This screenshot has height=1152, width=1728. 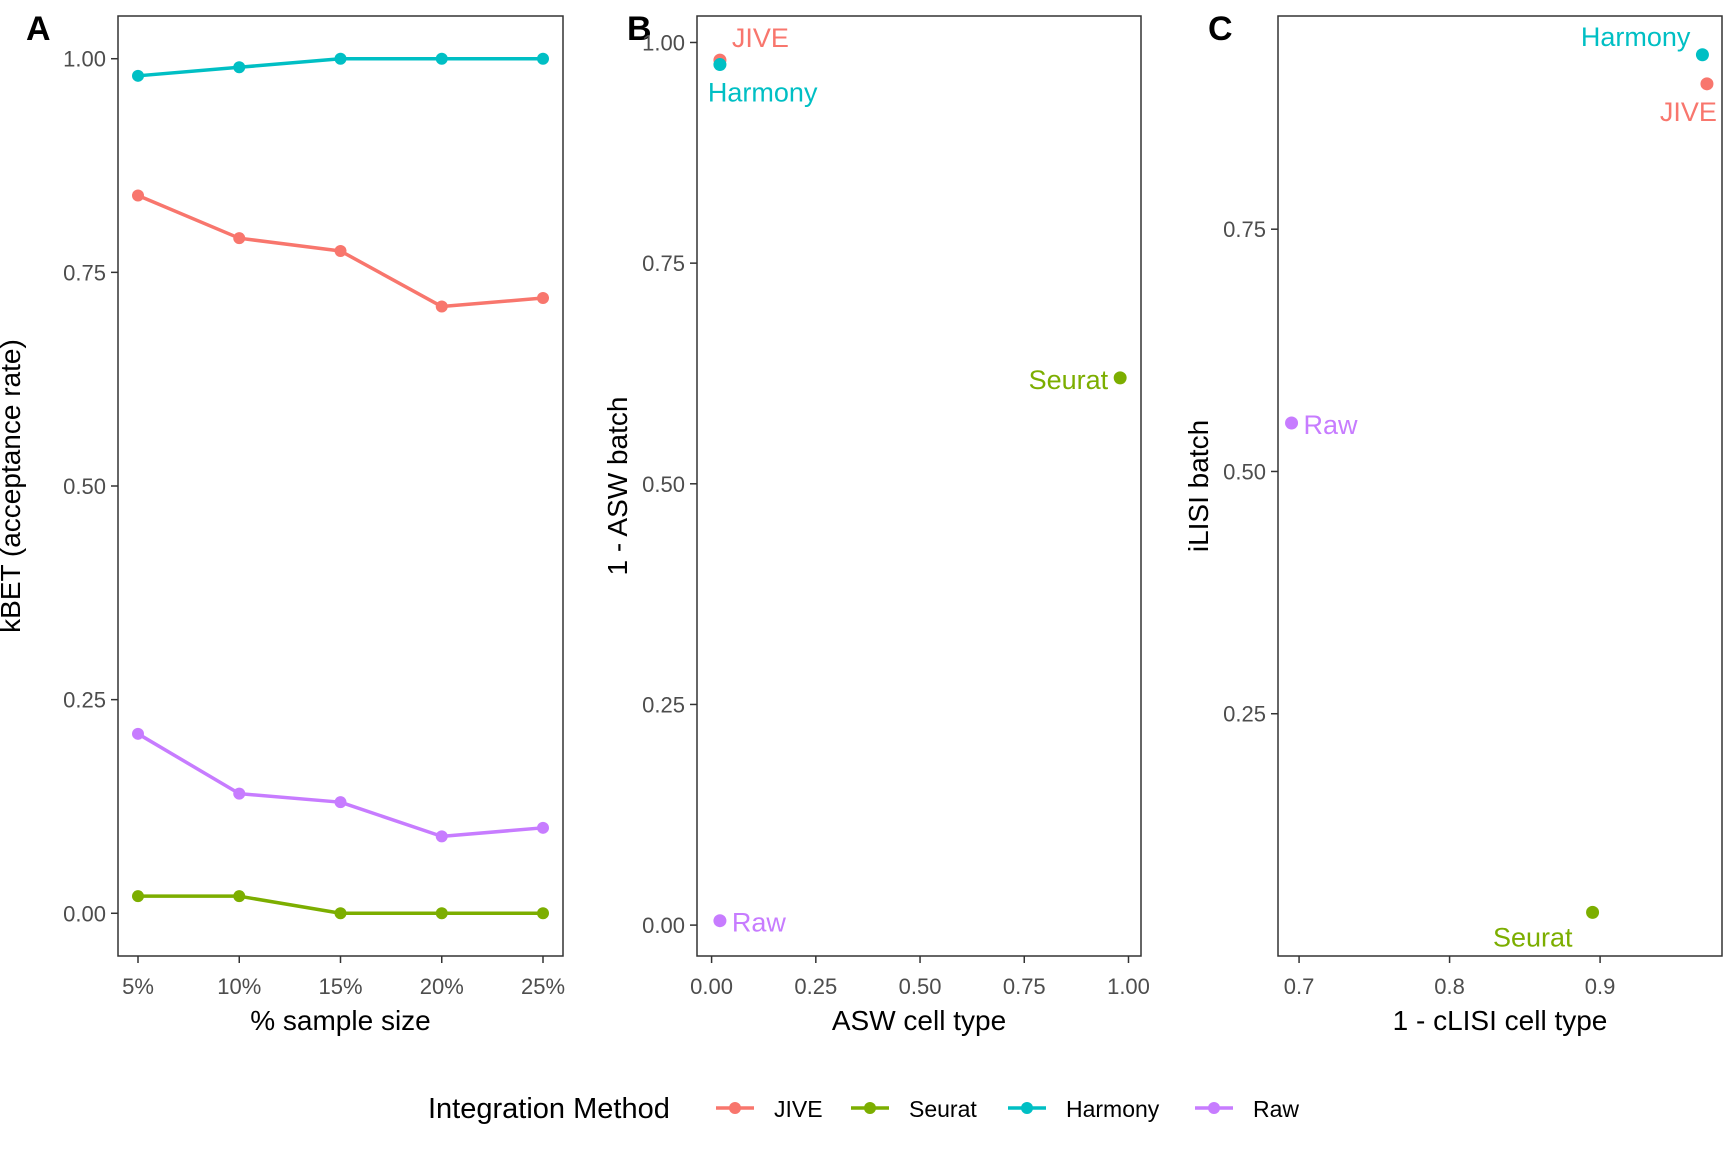 I want to click on panel-label: B, so click(x=639, y=29).